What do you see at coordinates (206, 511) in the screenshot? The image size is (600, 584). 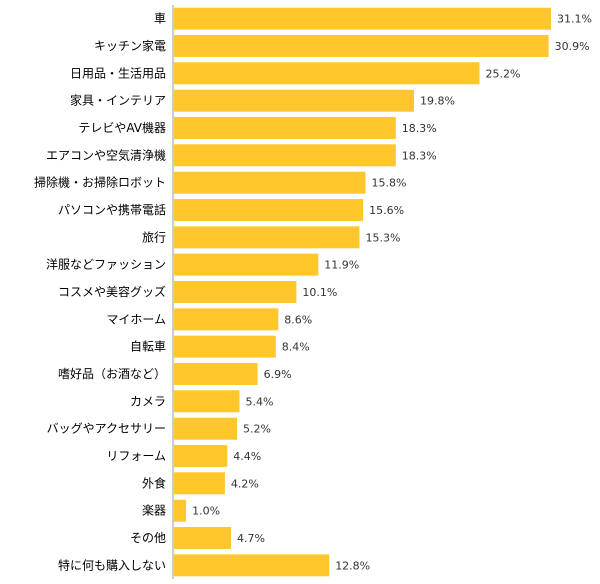 I see `value-label: 1.0%` at bounding box center [206, 511].